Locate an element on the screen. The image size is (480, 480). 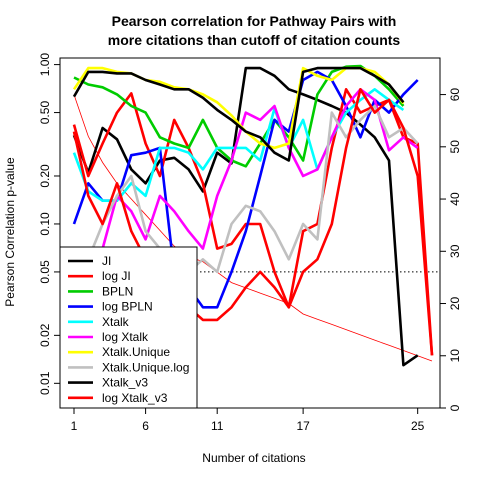
y-tick-label-2: 0.05 is located at coordinates (45, 272).